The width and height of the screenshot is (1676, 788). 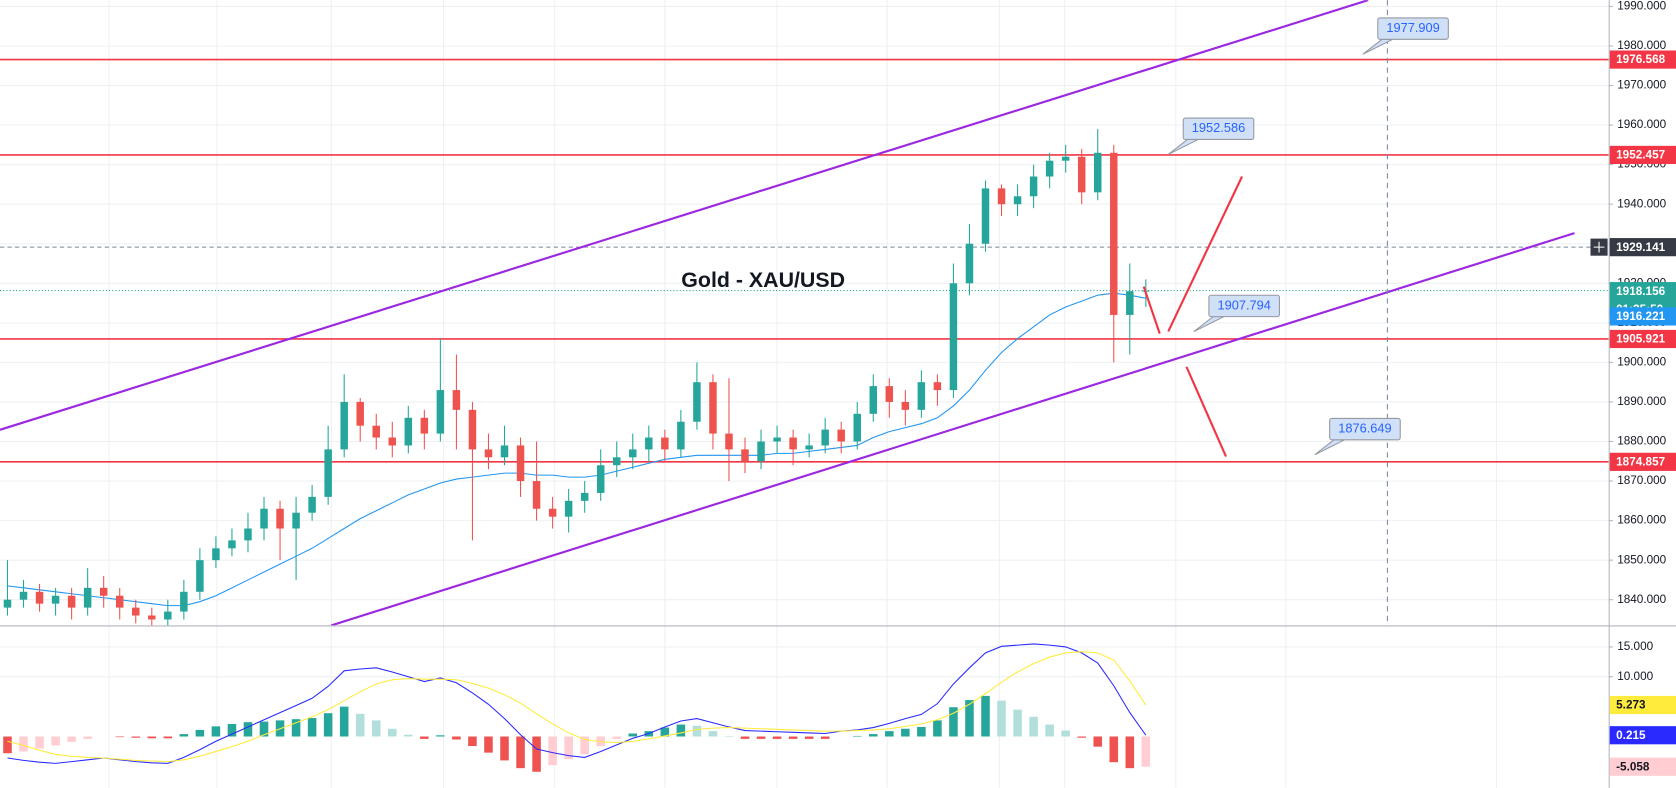 I want to click on callout-label: 1977.909, so click(x=1412, y=27).